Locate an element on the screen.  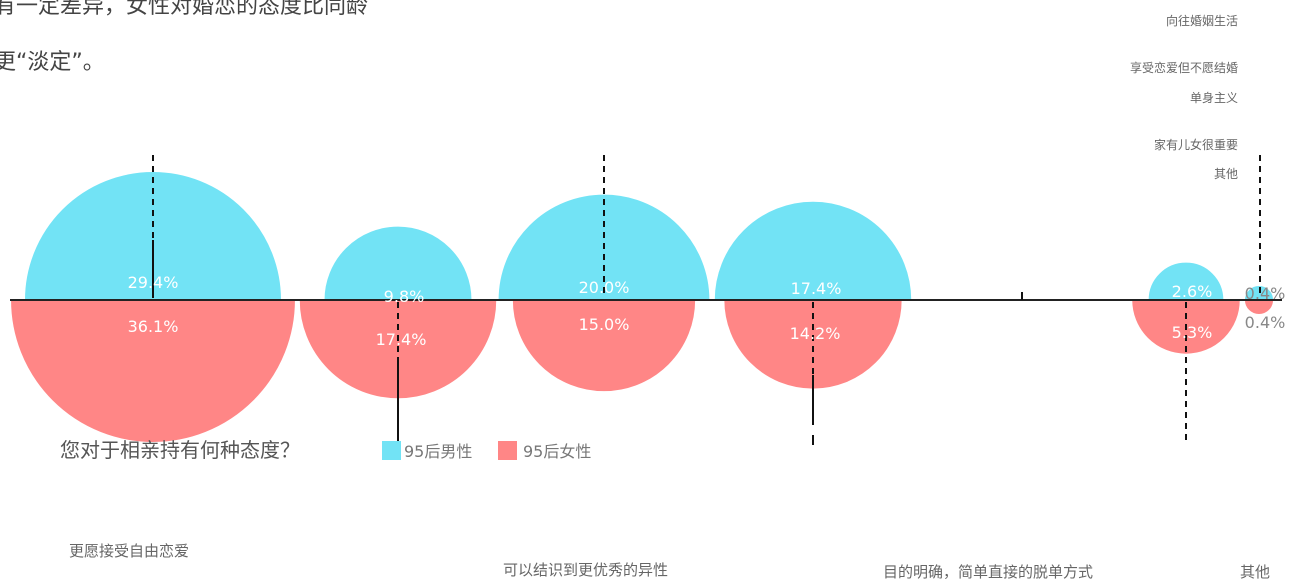
top-label-love-no-marriage: 享受恋爱但不愿结婚 is located at coordinates (1183, 68).